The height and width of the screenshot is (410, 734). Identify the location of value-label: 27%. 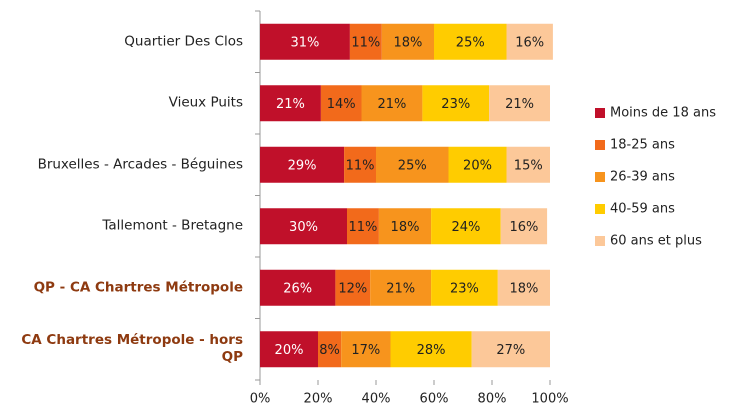
(510, 350).